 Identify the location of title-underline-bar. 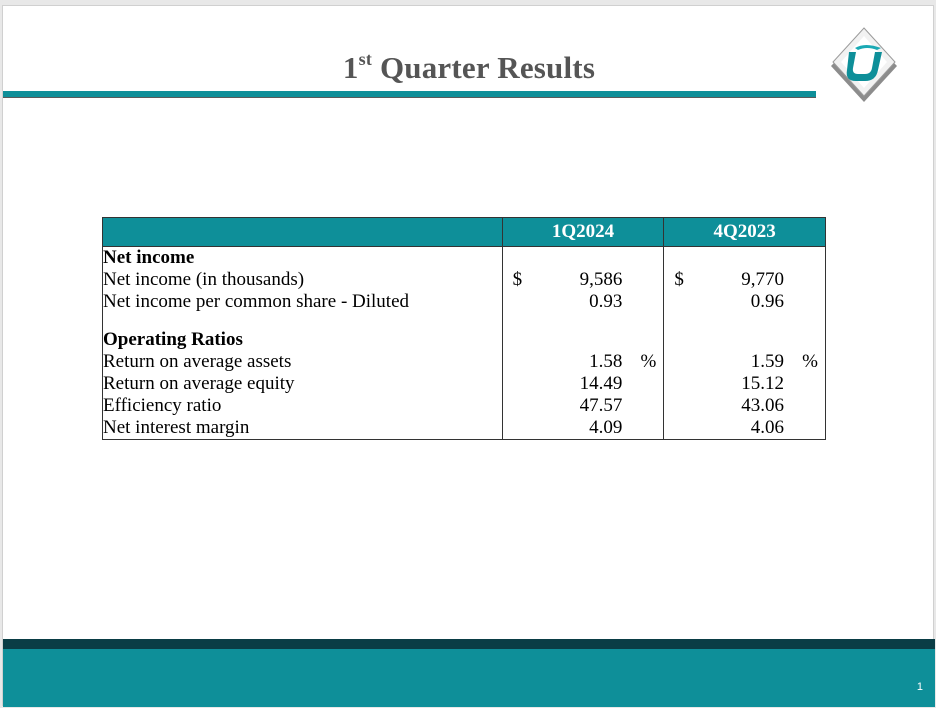
(409, 94).